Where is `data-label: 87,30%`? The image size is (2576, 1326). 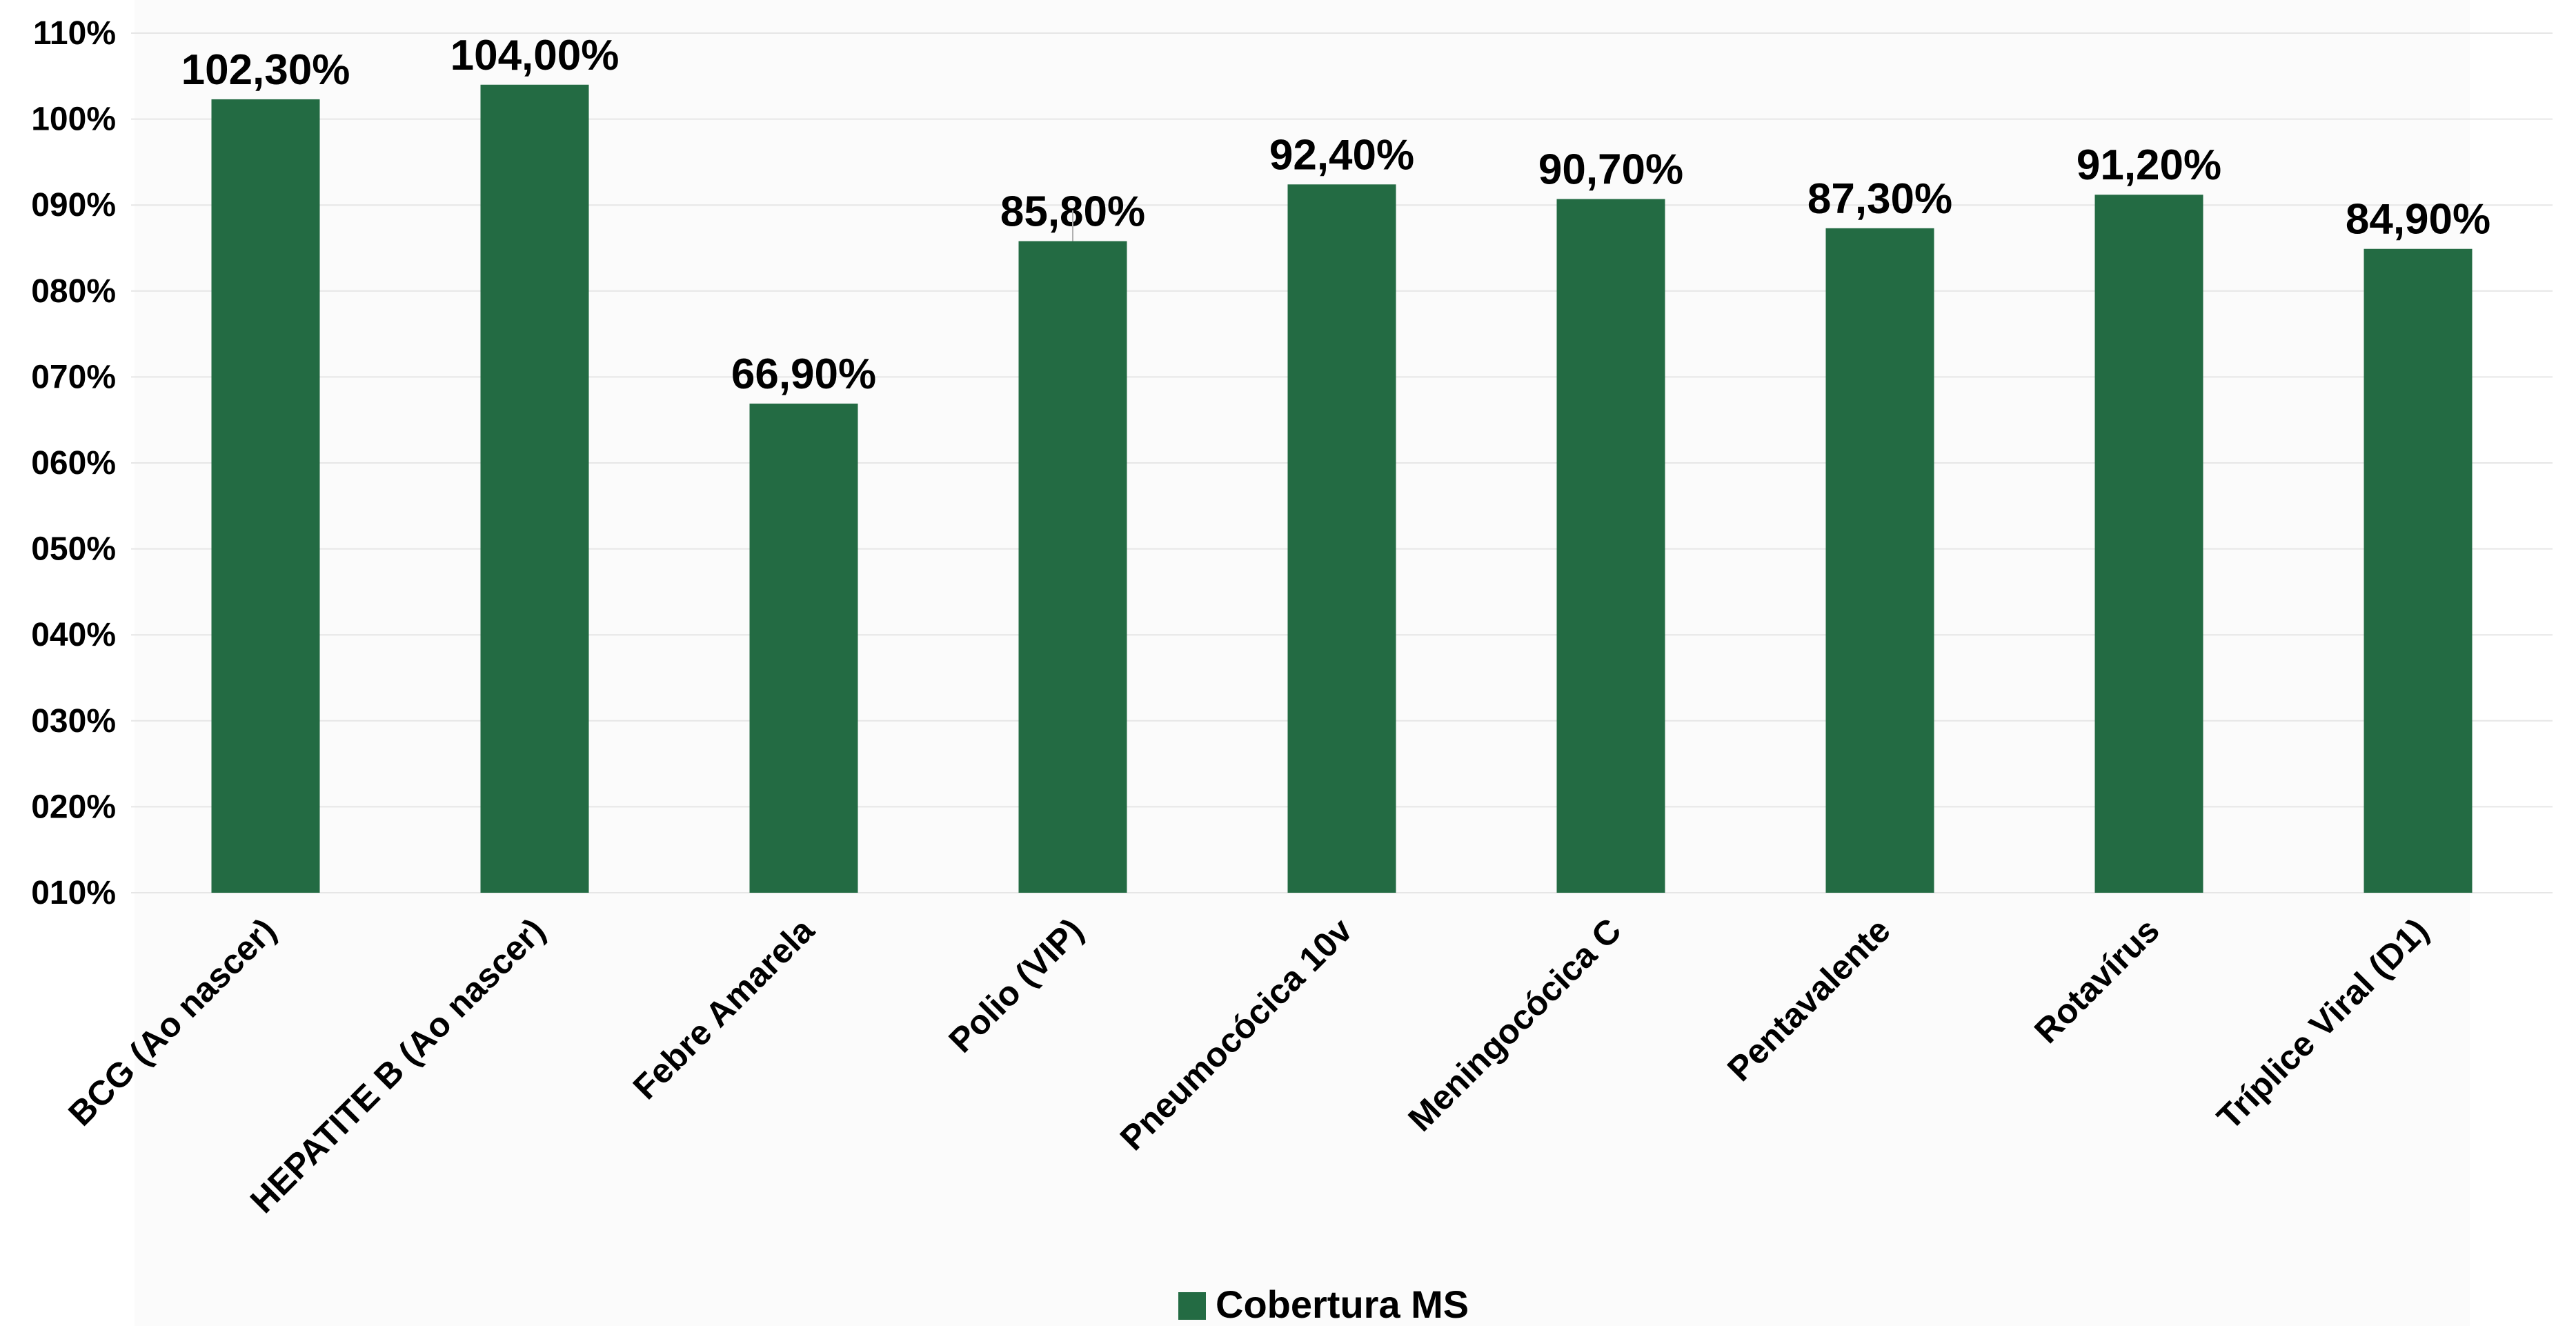 data-label: 87,30% is located at coordinates (1879, 199).